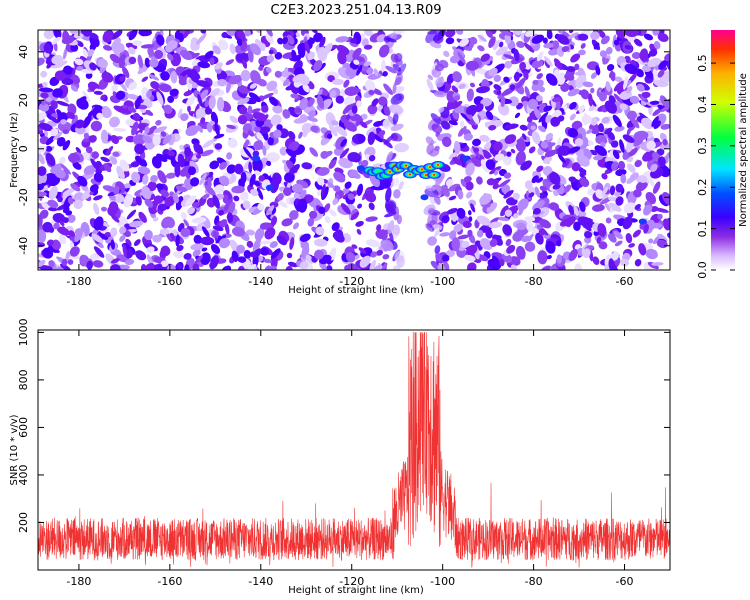  What do you see at coordinates (23, 197) in the screenshot?
I see `spectrogram-y-tick-label: -20` at bounding box center [23, 197].